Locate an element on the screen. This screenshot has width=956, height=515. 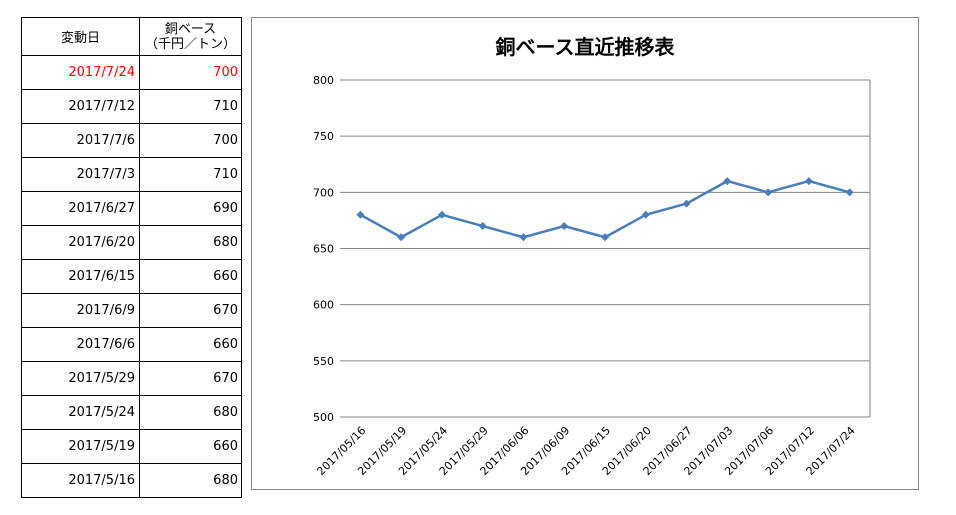
y-tick-label: 800 is located at coordinates (323, 80).